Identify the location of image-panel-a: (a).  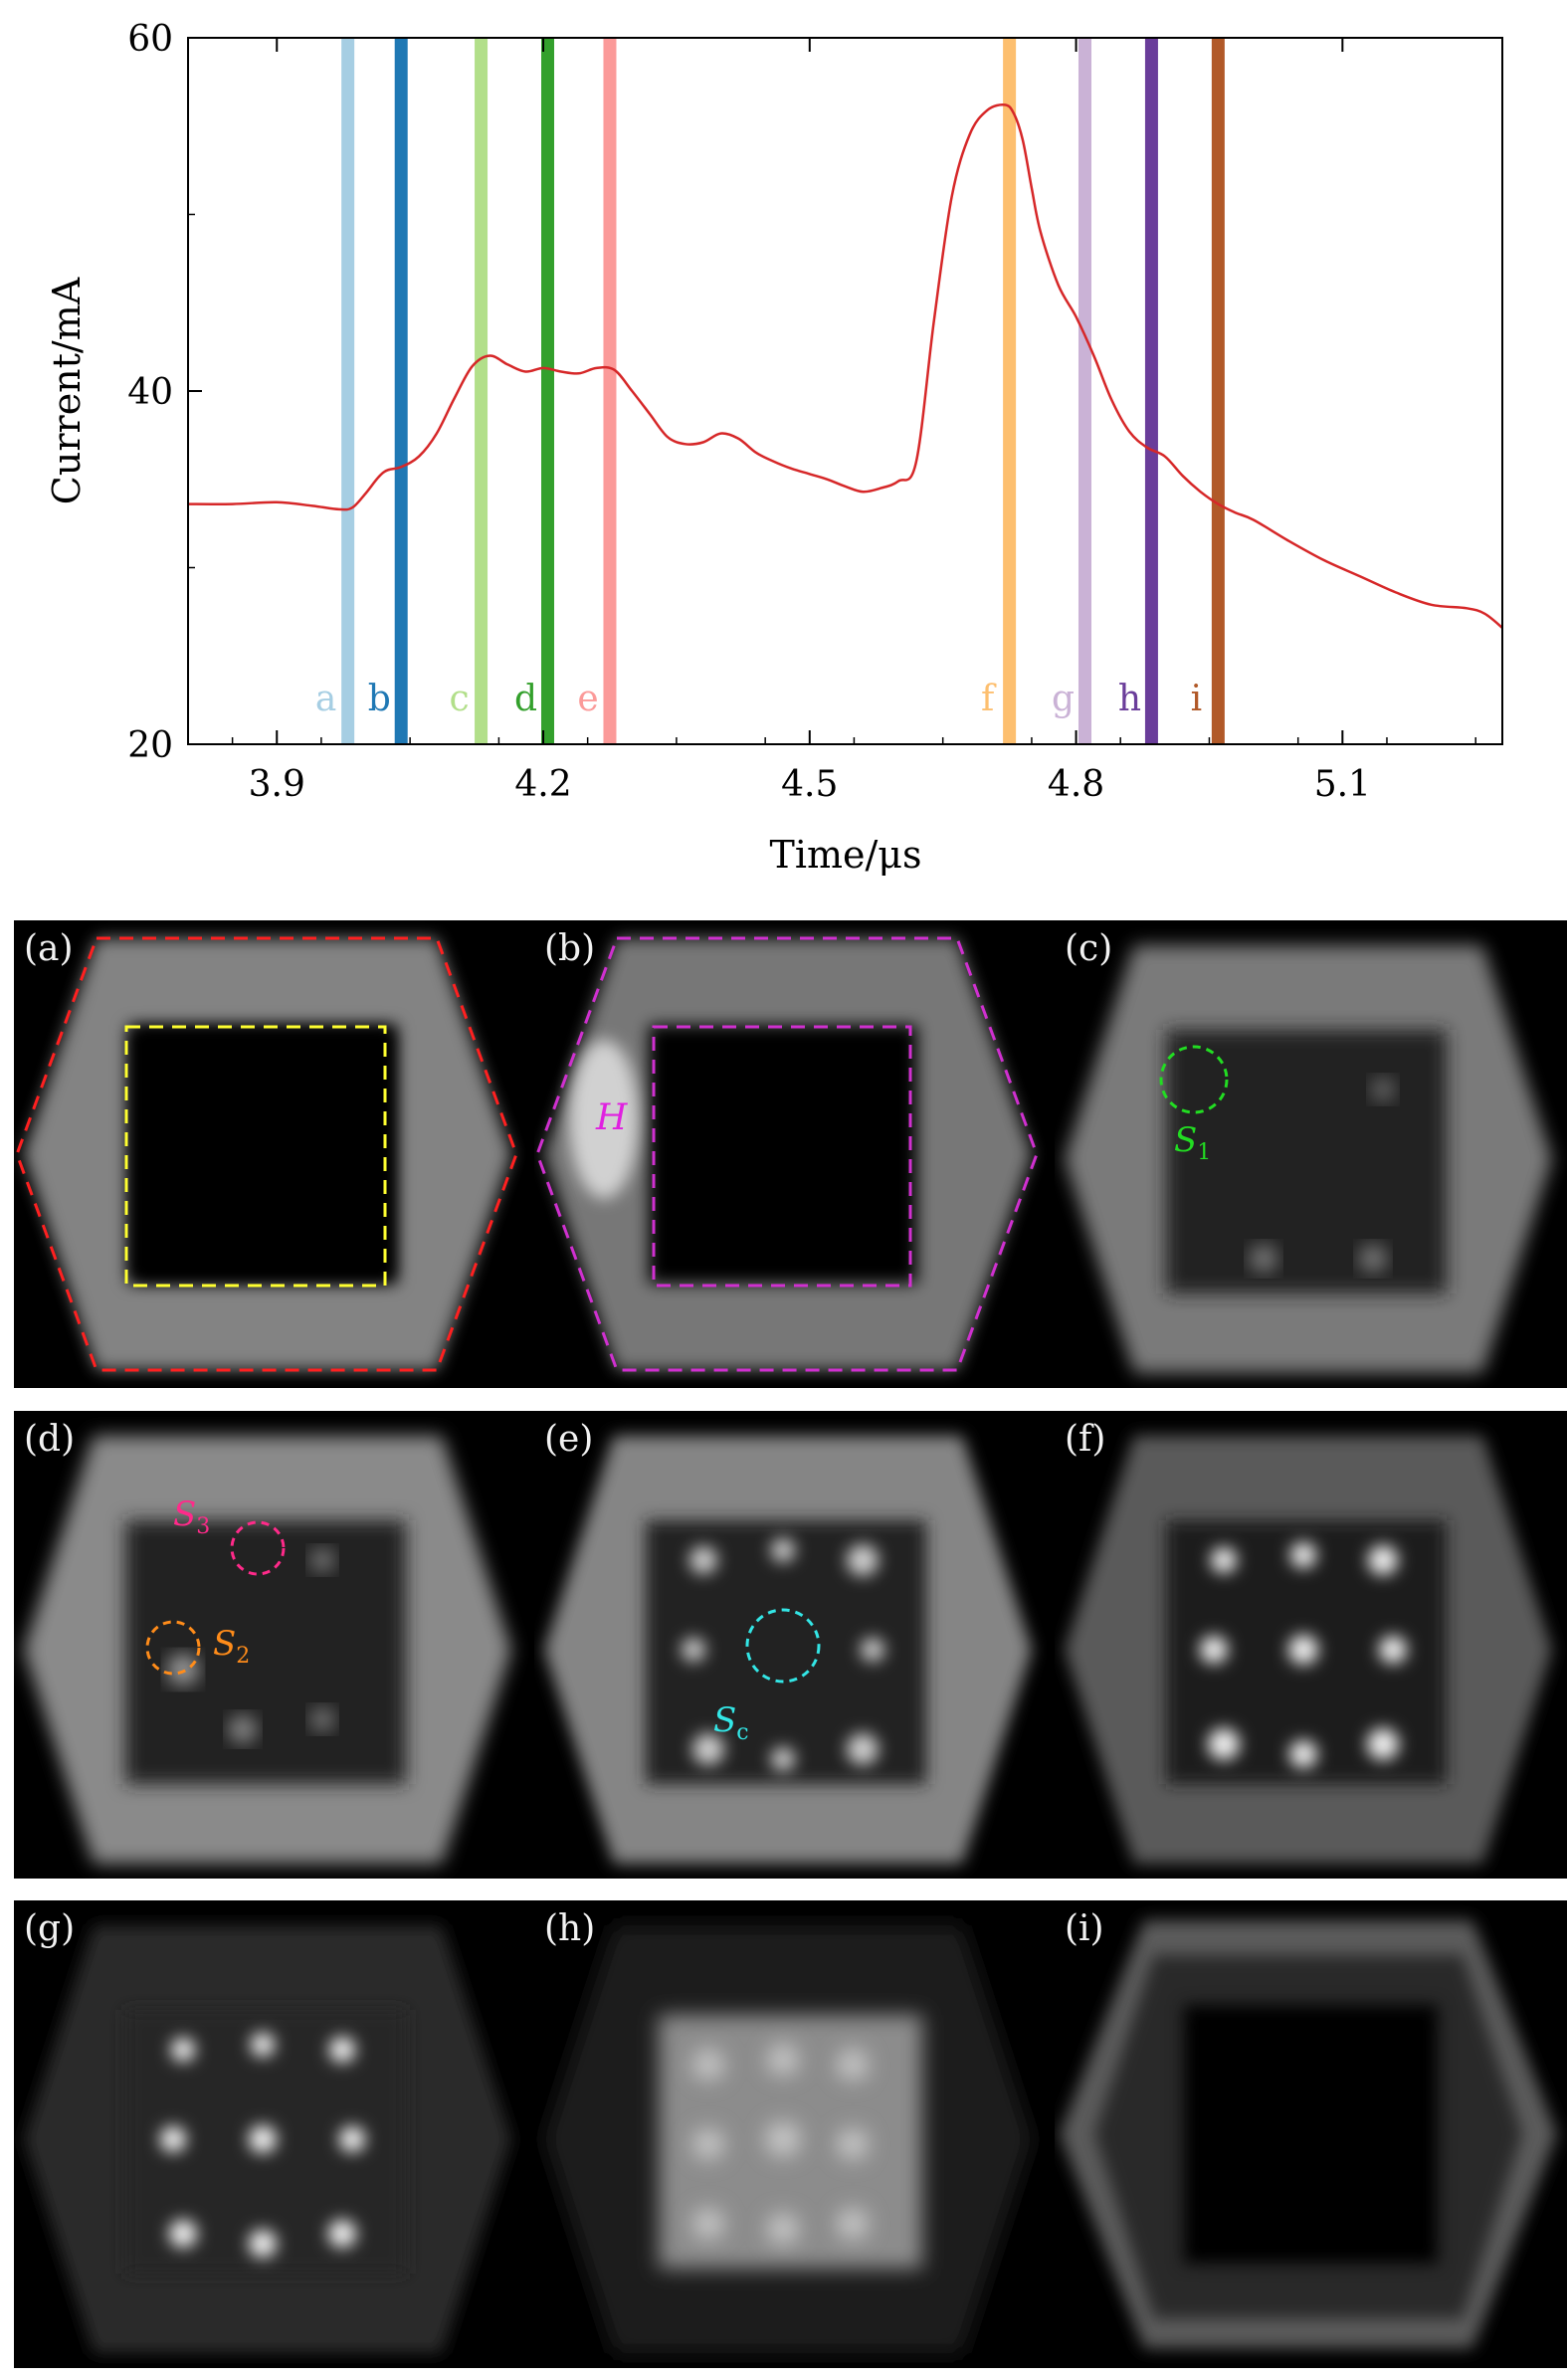
(274, 1154).